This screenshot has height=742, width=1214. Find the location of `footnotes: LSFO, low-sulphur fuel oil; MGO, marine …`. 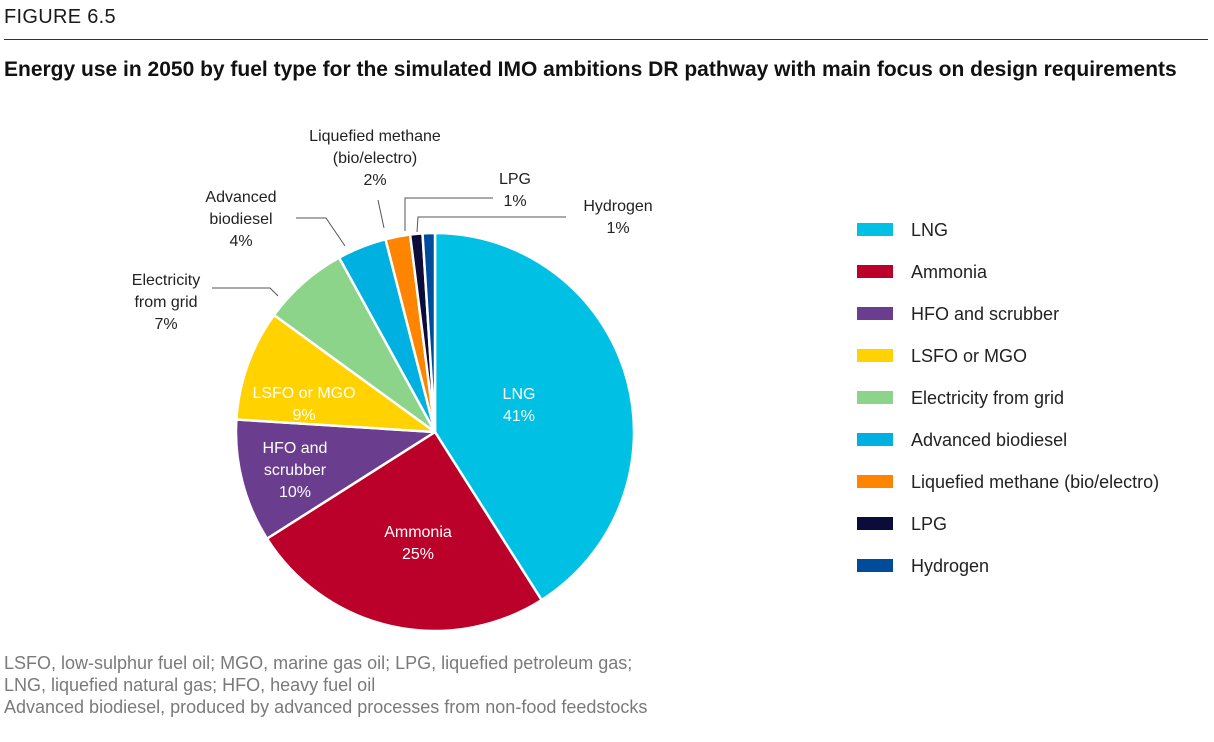

footnotes: LSFO, low-sulphur fuel oil; MGO, marine … is located at coordinates (325, 685).